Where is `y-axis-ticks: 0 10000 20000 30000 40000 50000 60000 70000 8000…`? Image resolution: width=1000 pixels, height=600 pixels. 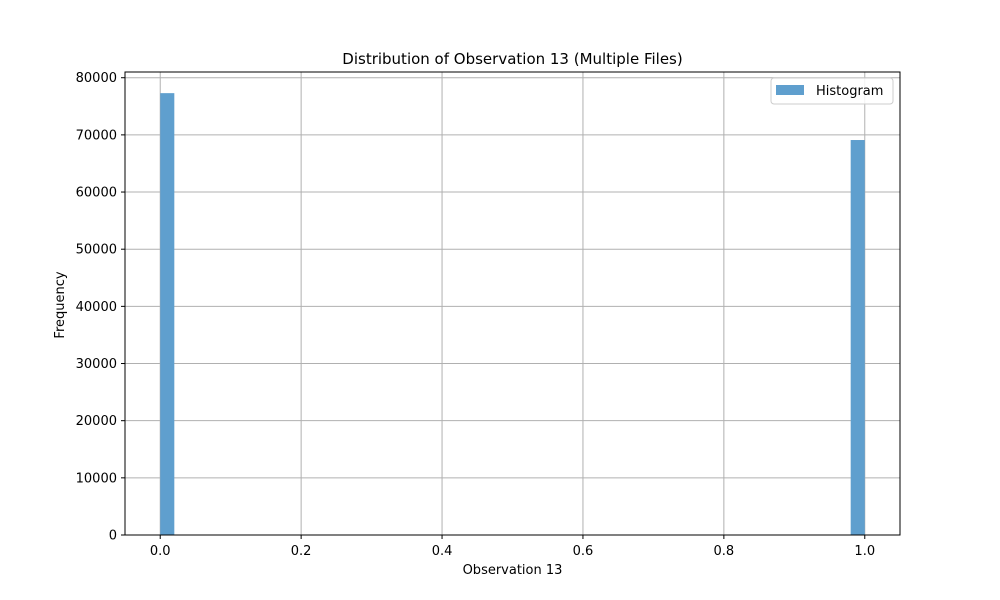
y-axis-ticks: 0 10000 20000 30000 40000 50000 60000 70000 8000… is located at coordinates (100, 307).